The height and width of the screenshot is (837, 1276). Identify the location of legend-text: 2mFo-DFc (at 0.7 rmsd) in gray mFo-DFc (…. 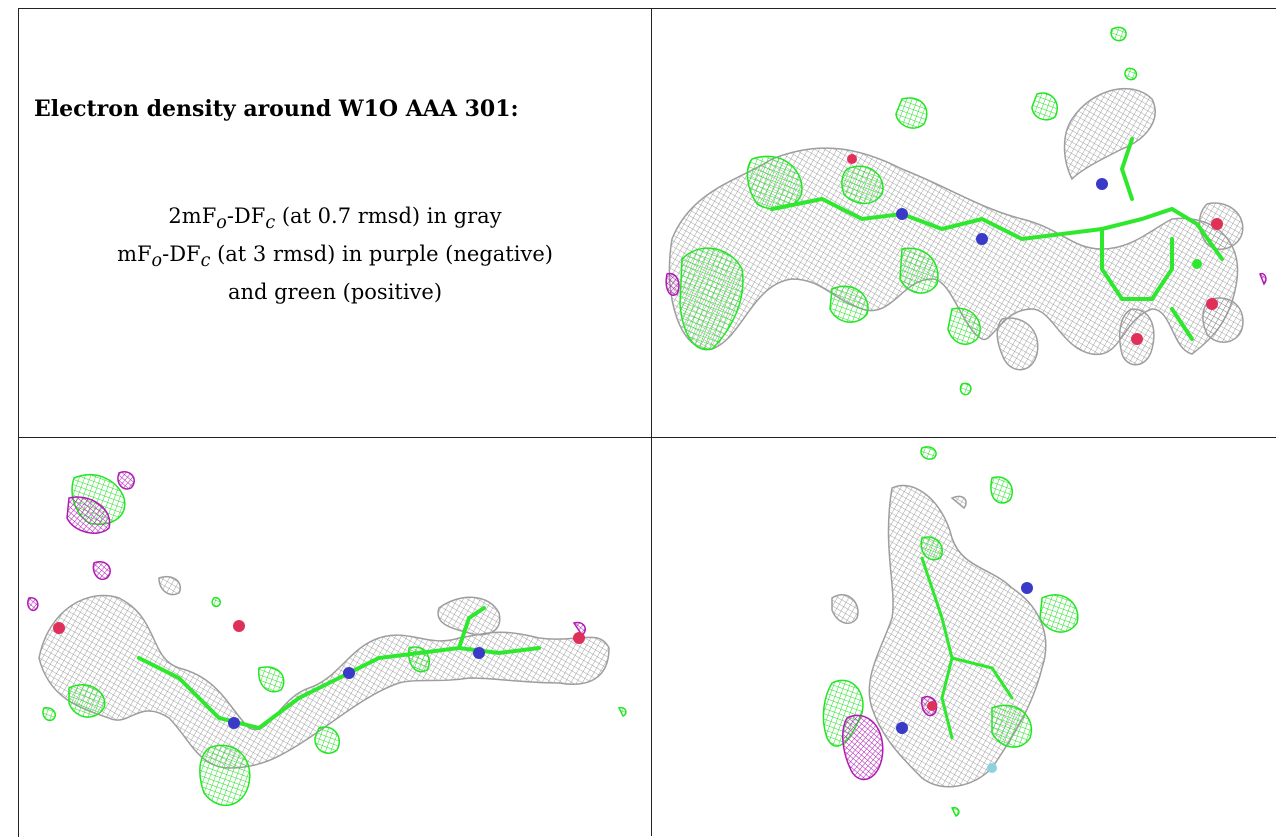
(335, 254).